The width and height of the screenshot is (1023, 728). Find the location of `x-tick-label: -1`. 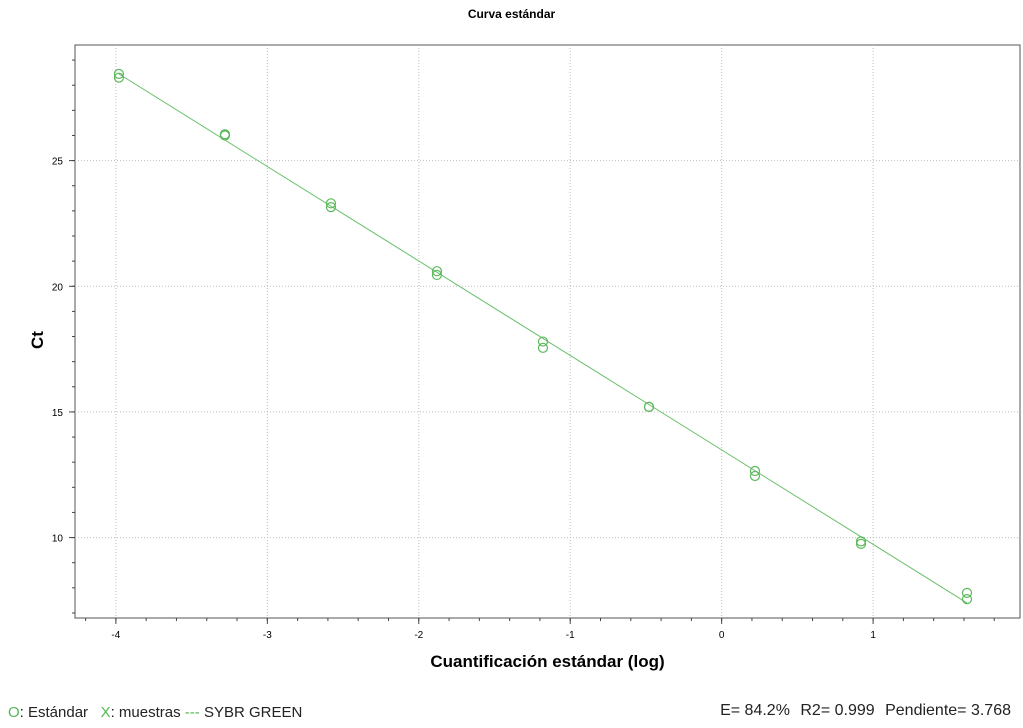

x-tick-label: -1 is located at coordinates (570, 635).